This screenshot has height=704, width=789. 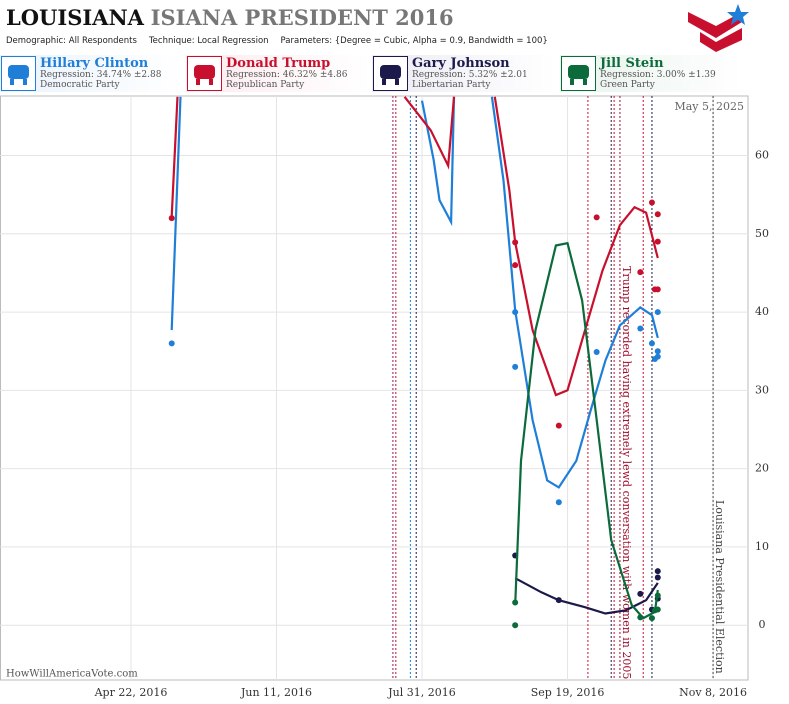 What do you see at coordinates (421, 692) in the screenshot?
I see `x-tick-label: Jul 31, 2016` at bounding box center [421, 692].